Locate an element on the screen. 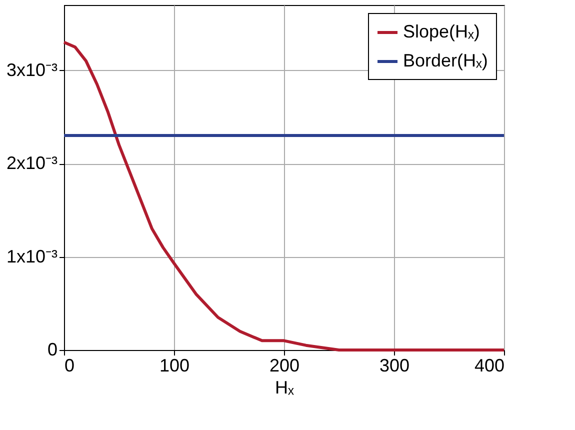 Image resolution: width=575 pixels, height=430 pixels. x-axis-title: Hₓ is located at coordinates (284, 388).